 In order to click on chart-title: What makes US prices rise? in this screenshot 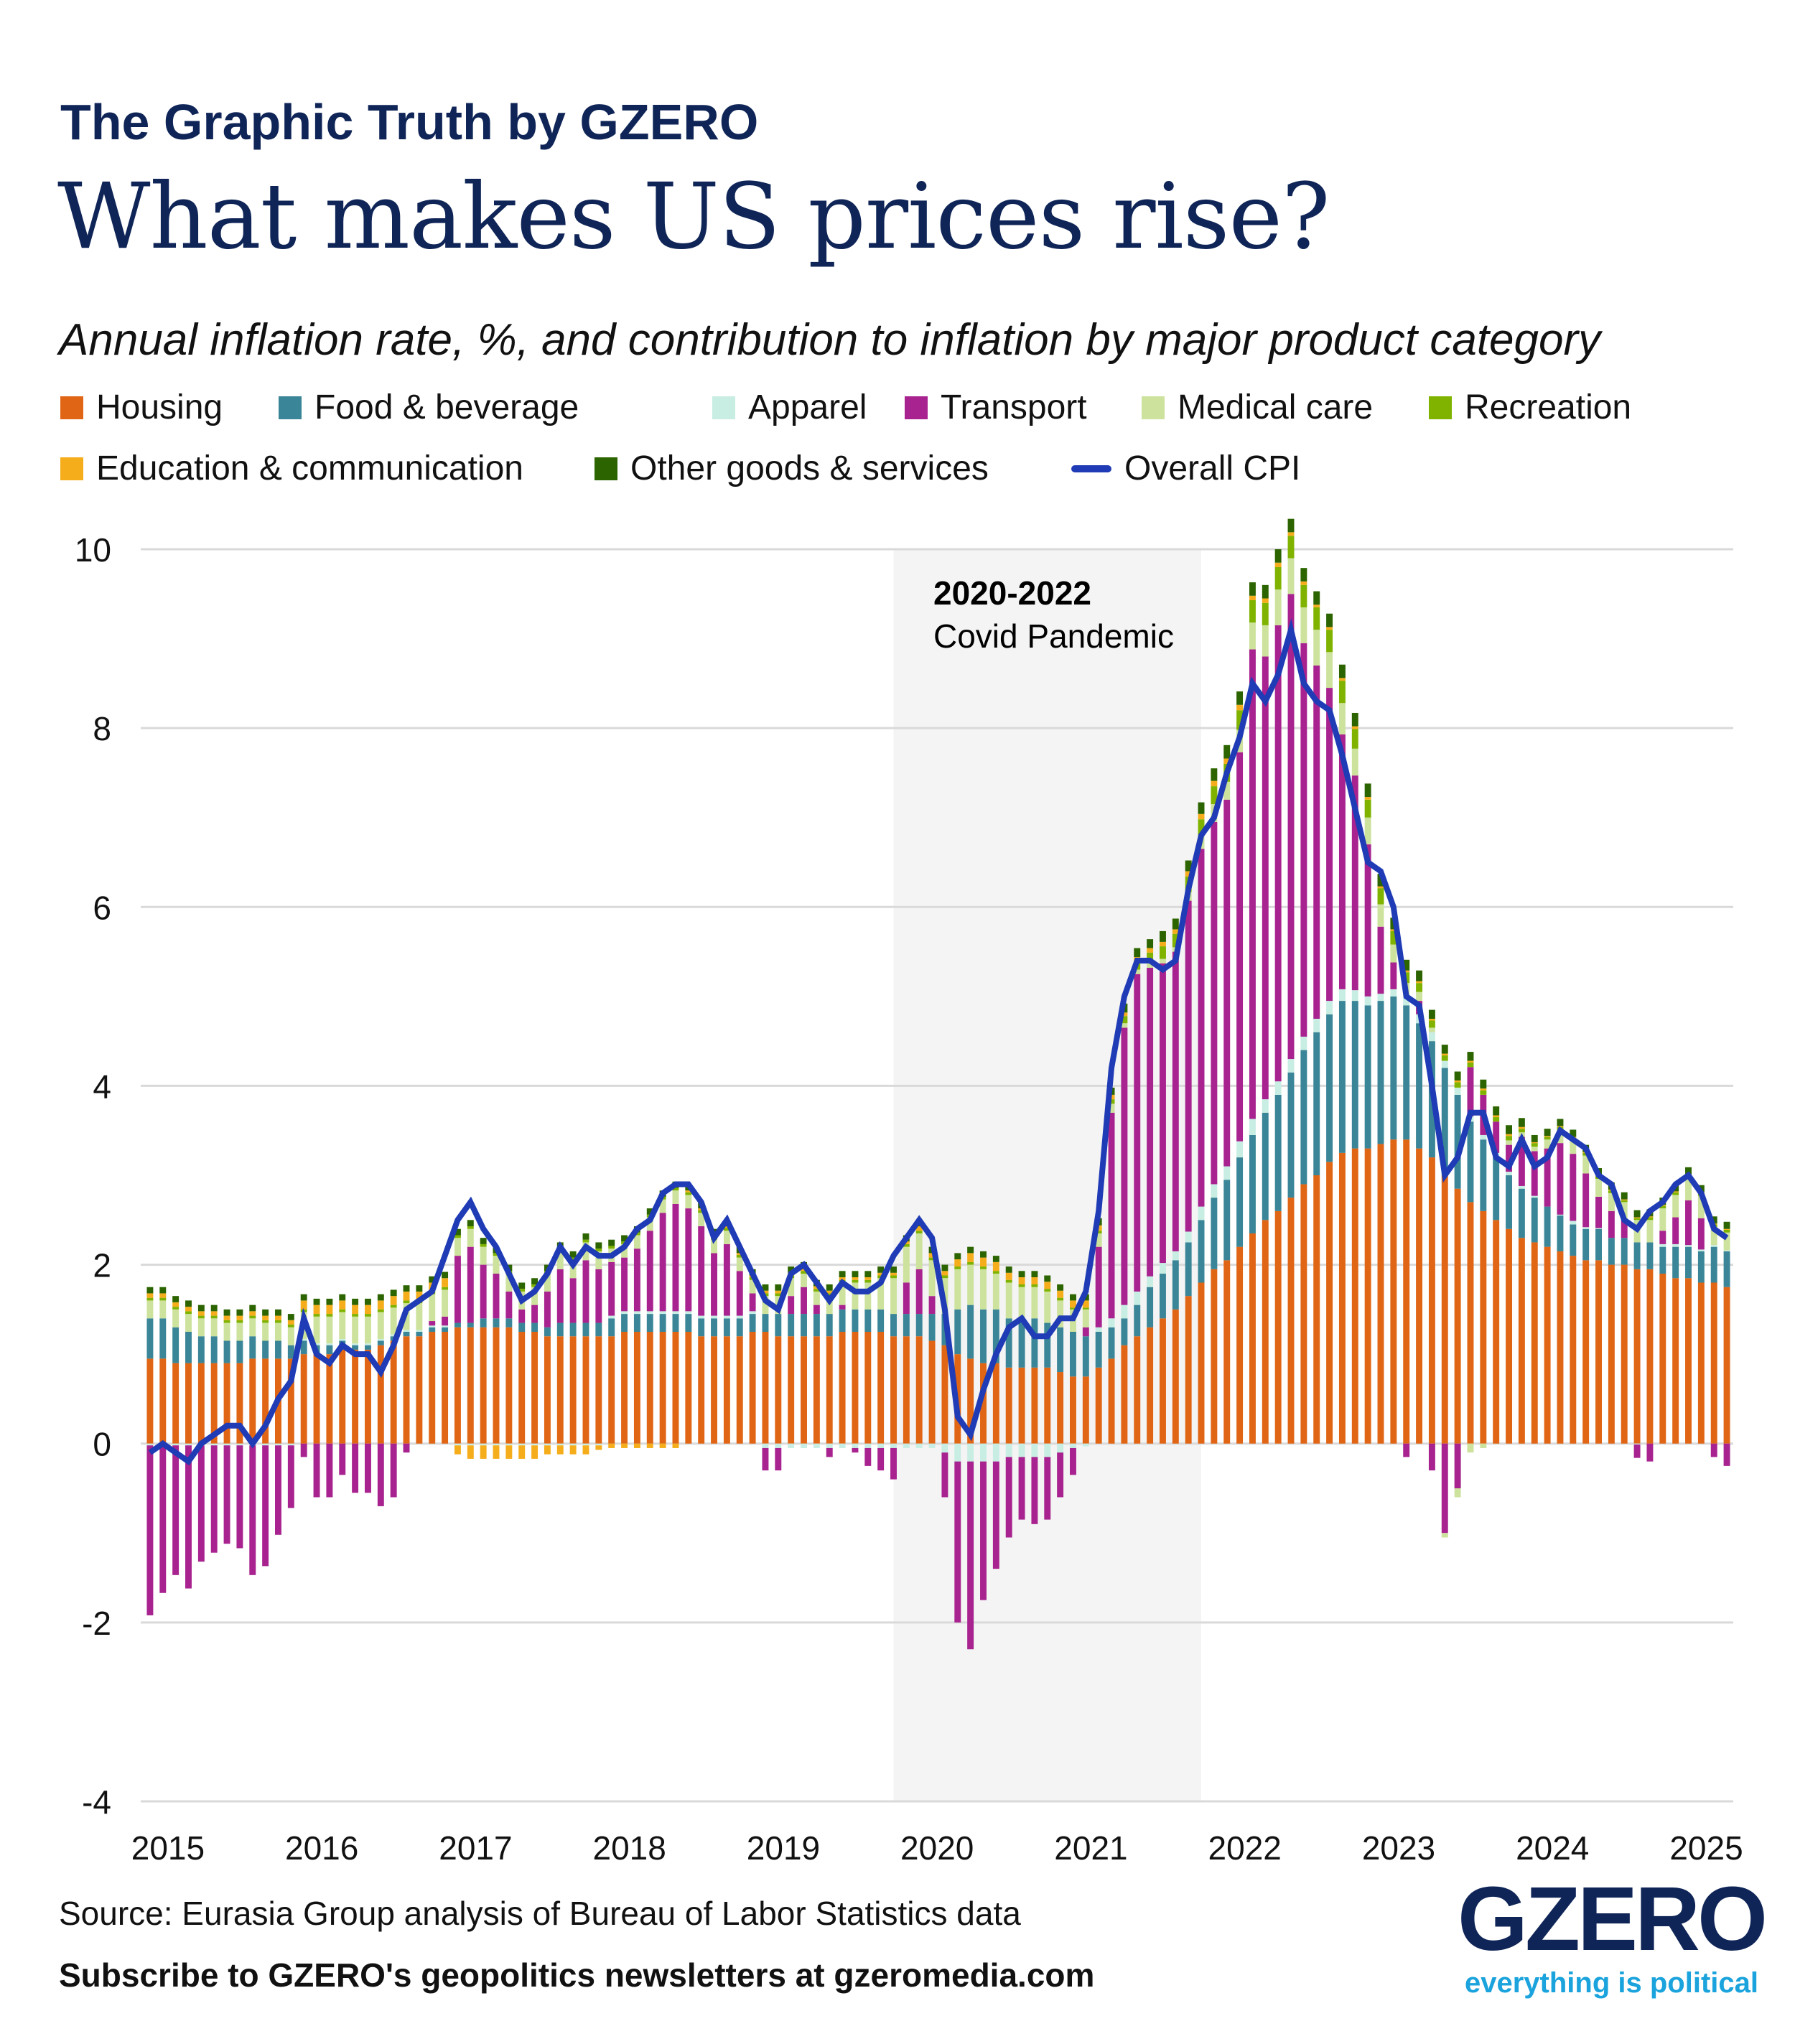, I will do `click(693, 216)`.